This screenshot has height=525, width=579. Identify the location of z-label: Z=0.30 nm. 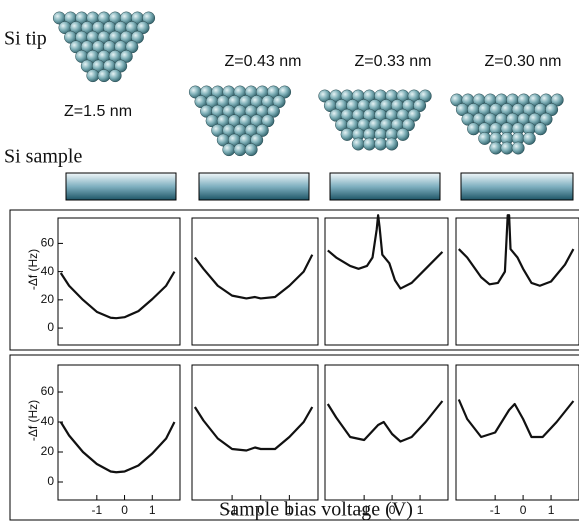
(523, 61).